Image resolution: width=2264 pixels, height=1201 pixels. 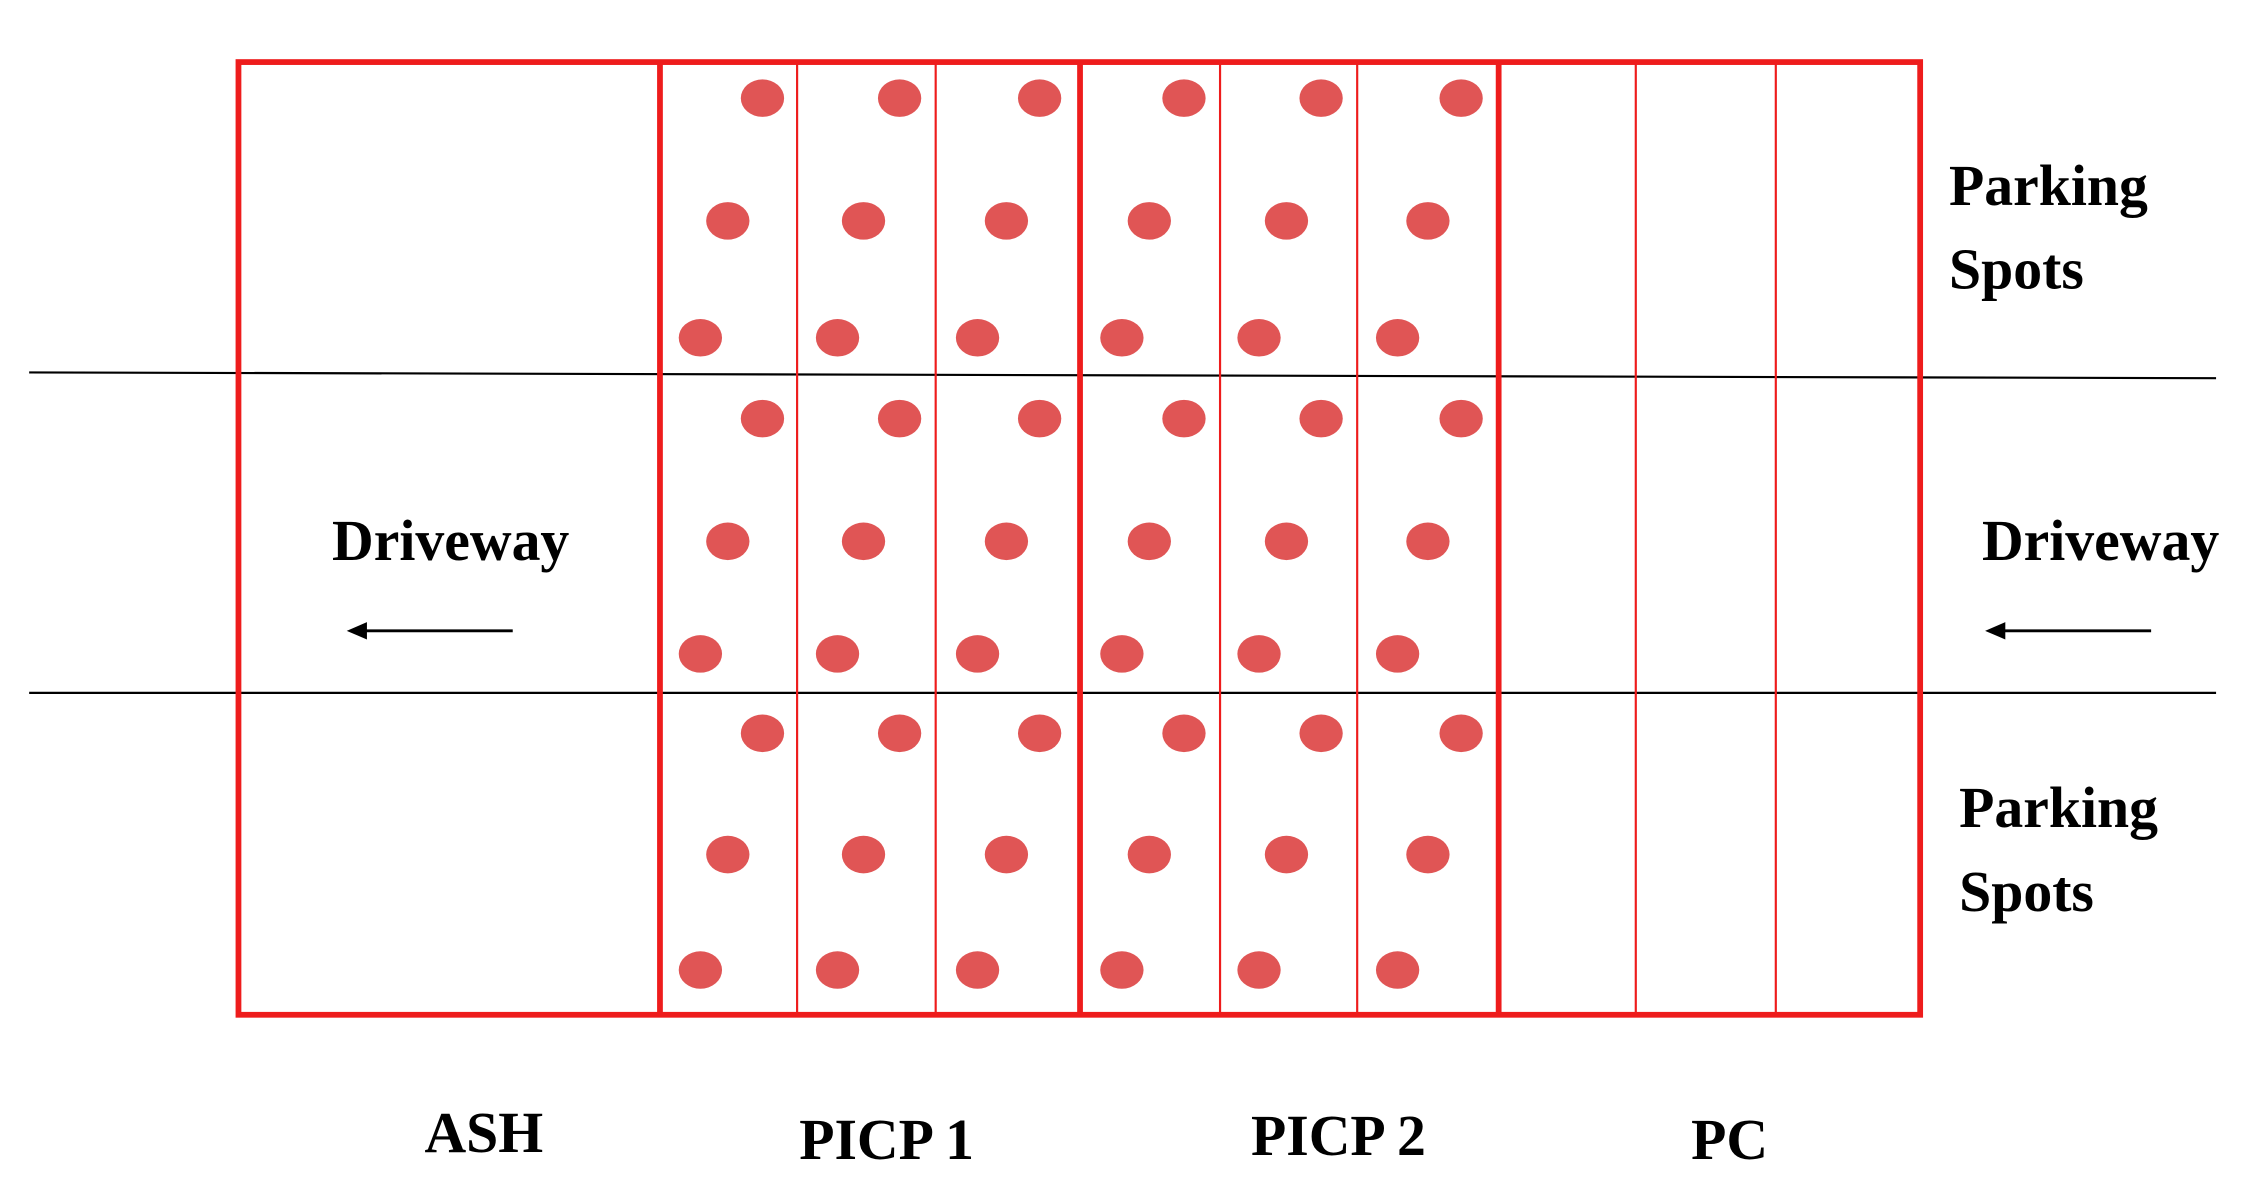 I want to click on section-label: ASH, so click(x=484, y=1133).